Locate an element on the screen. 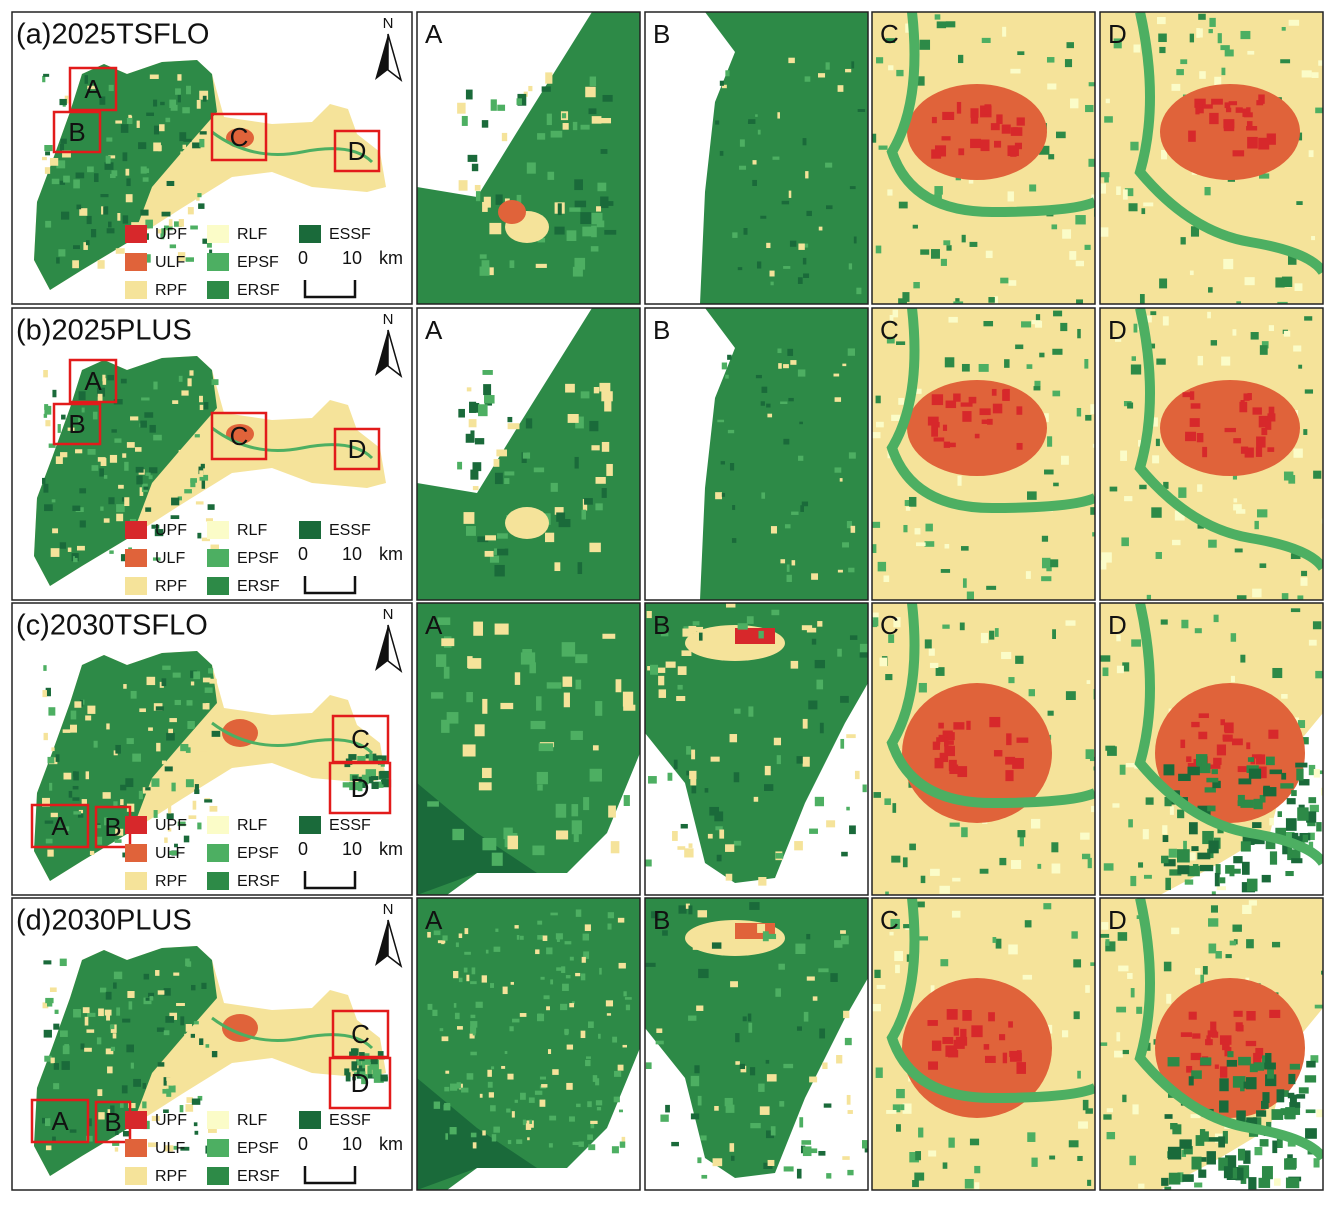  legend-label: EPSF is located at coordinates (258, 558).